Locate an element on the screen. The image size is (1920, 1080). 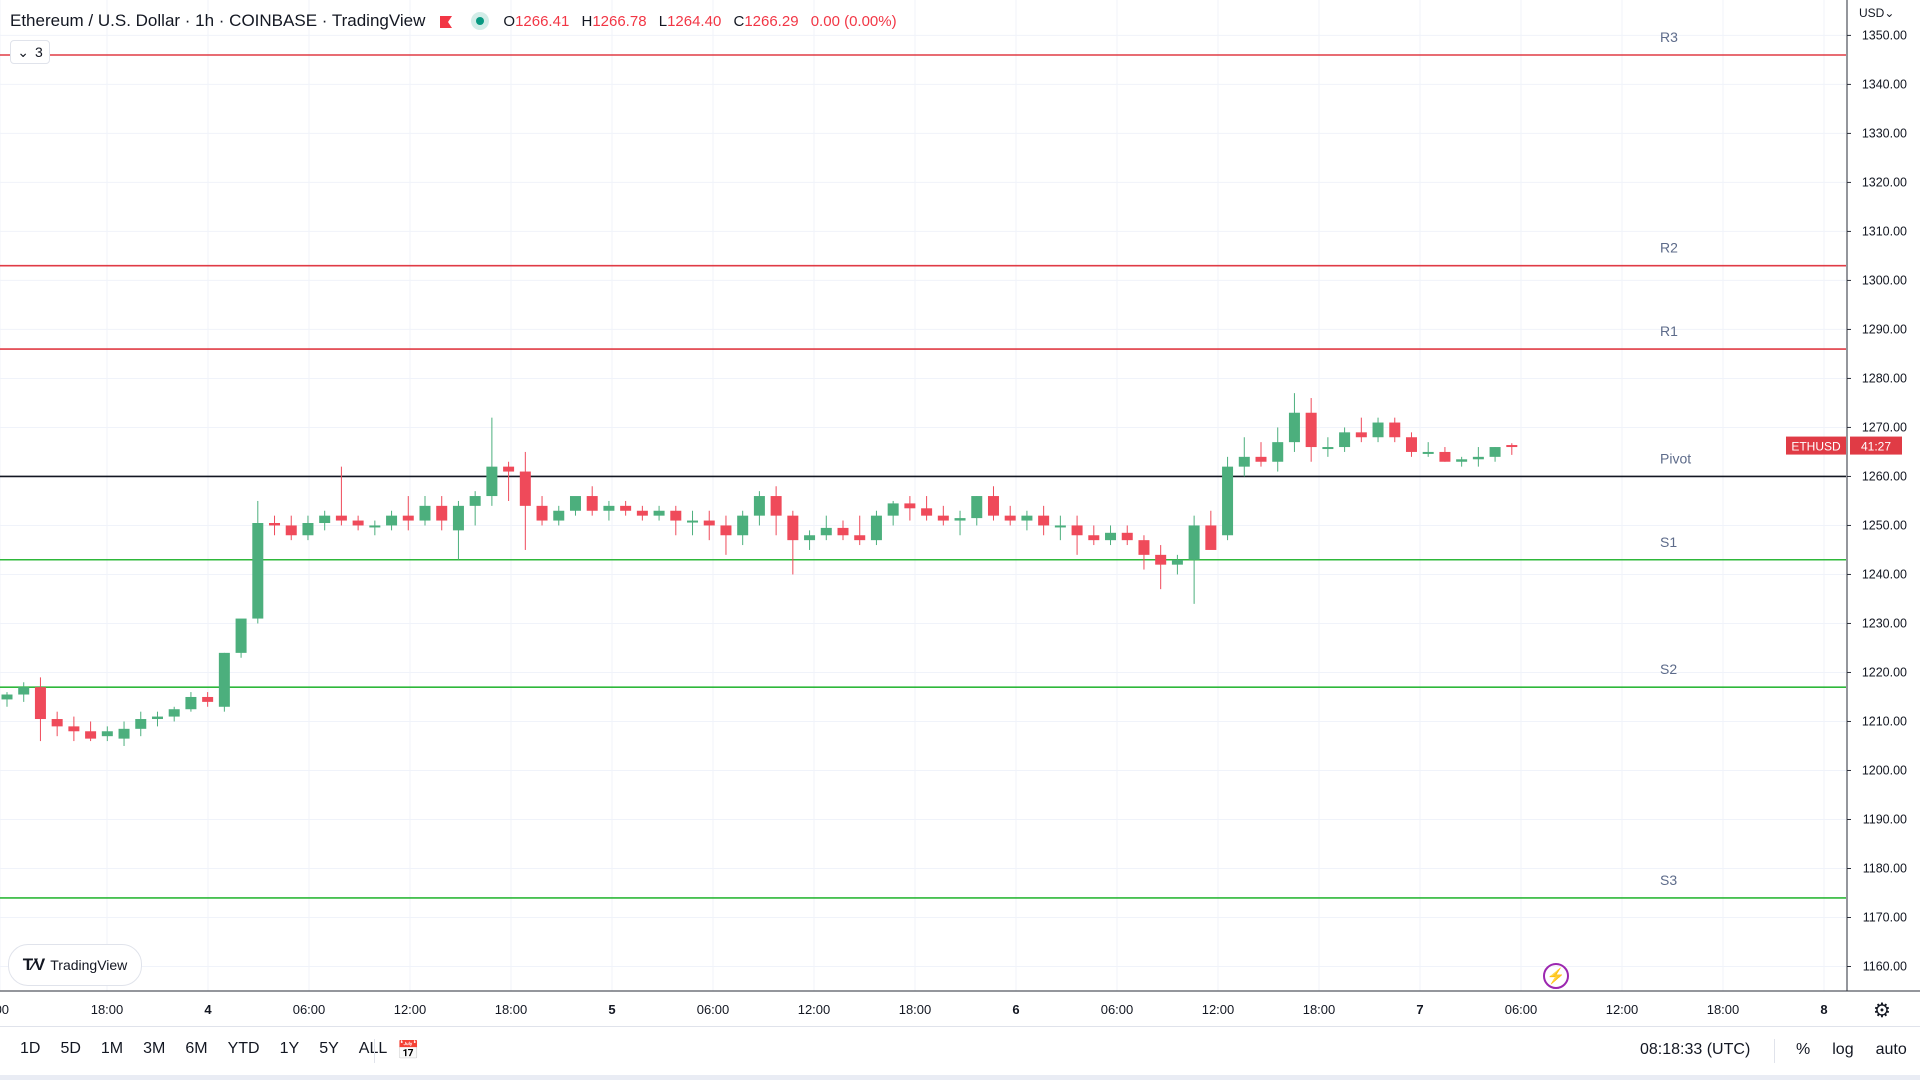
countdown-tag is located at coordinates (1876, 445).